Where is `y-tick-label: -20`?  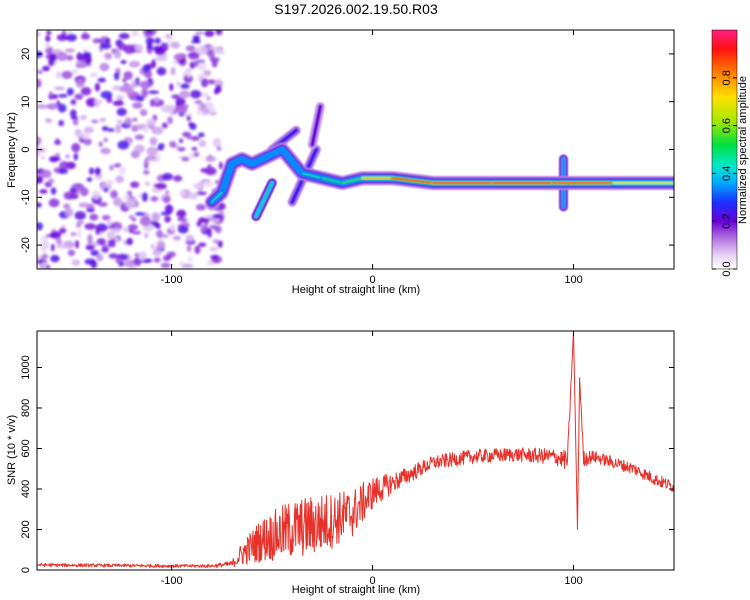
y-tick-label: -20 is located at coordinates (26, 245).